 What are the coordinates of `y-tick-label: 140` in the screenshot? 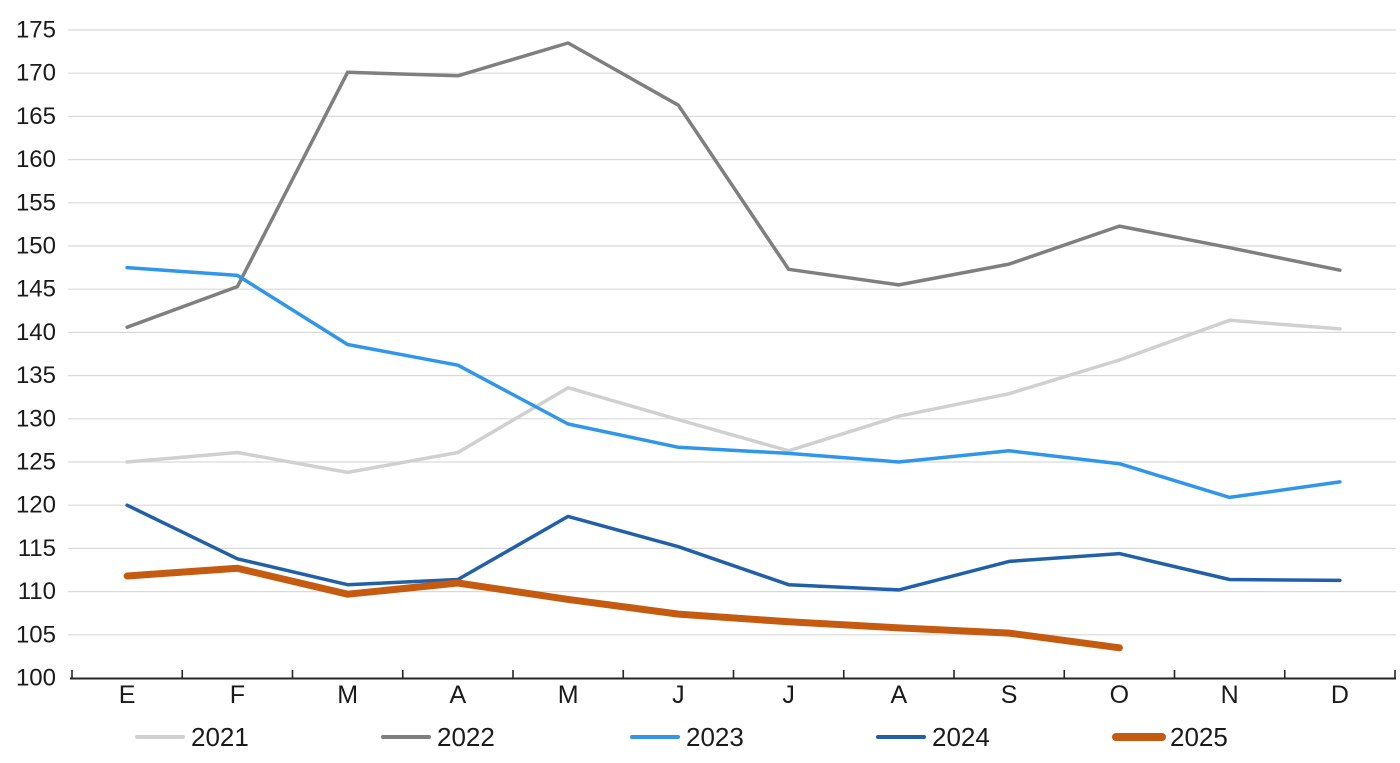 It's located at (36, 332).